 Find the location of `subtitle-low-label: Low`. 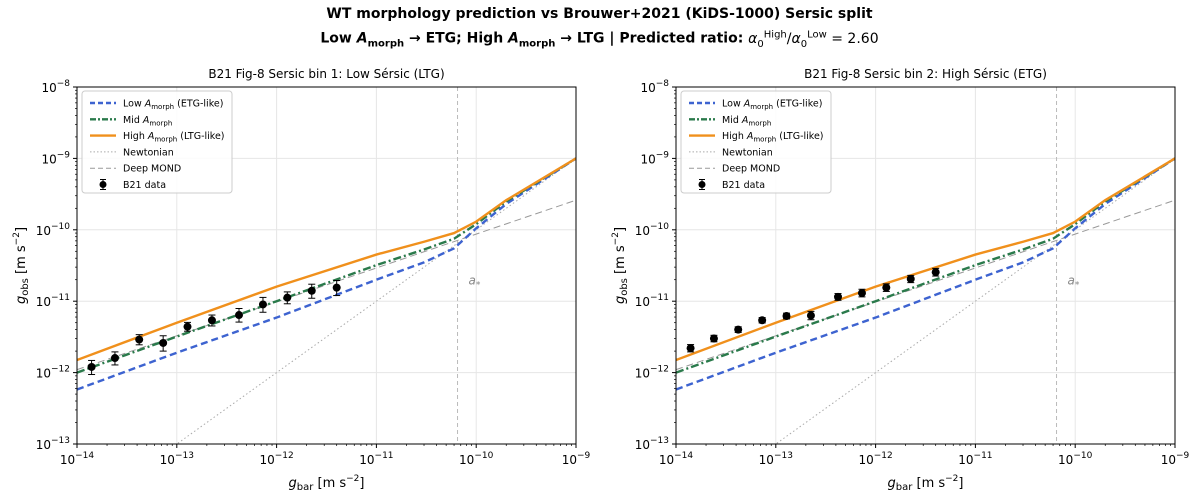

subtitle-low-label: Low is located at coordinates (338, 38).